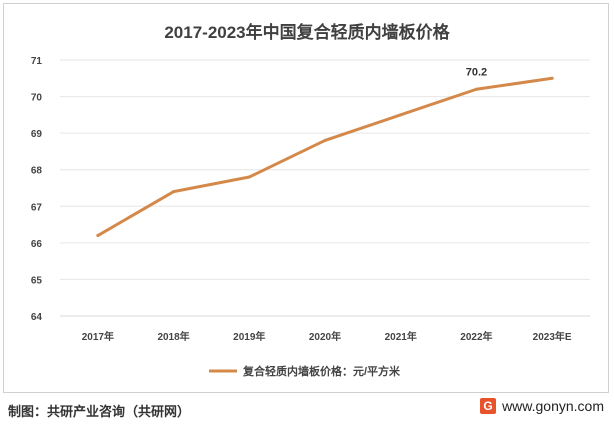  I want to click on chart-title: 2017-2023年中国复合轻质内墙板价格, so click(307, 32).